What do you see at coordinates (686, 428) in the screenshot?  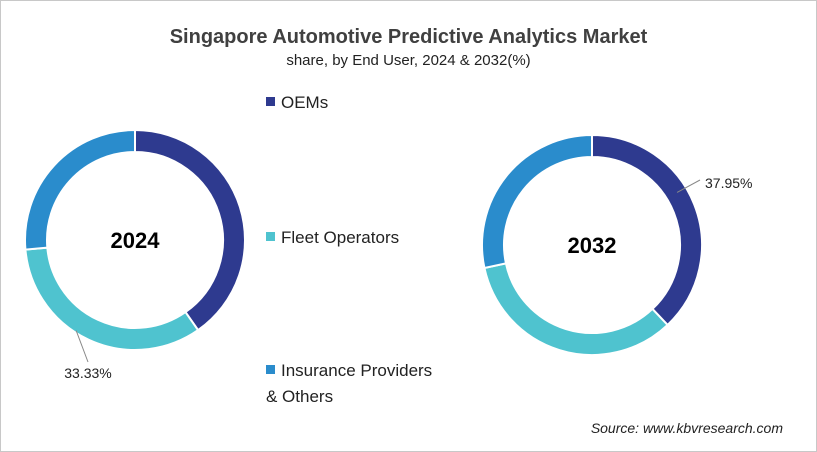 I see `source-note: Source: www.kbvresearch.com` at bounding box center [686, 428].